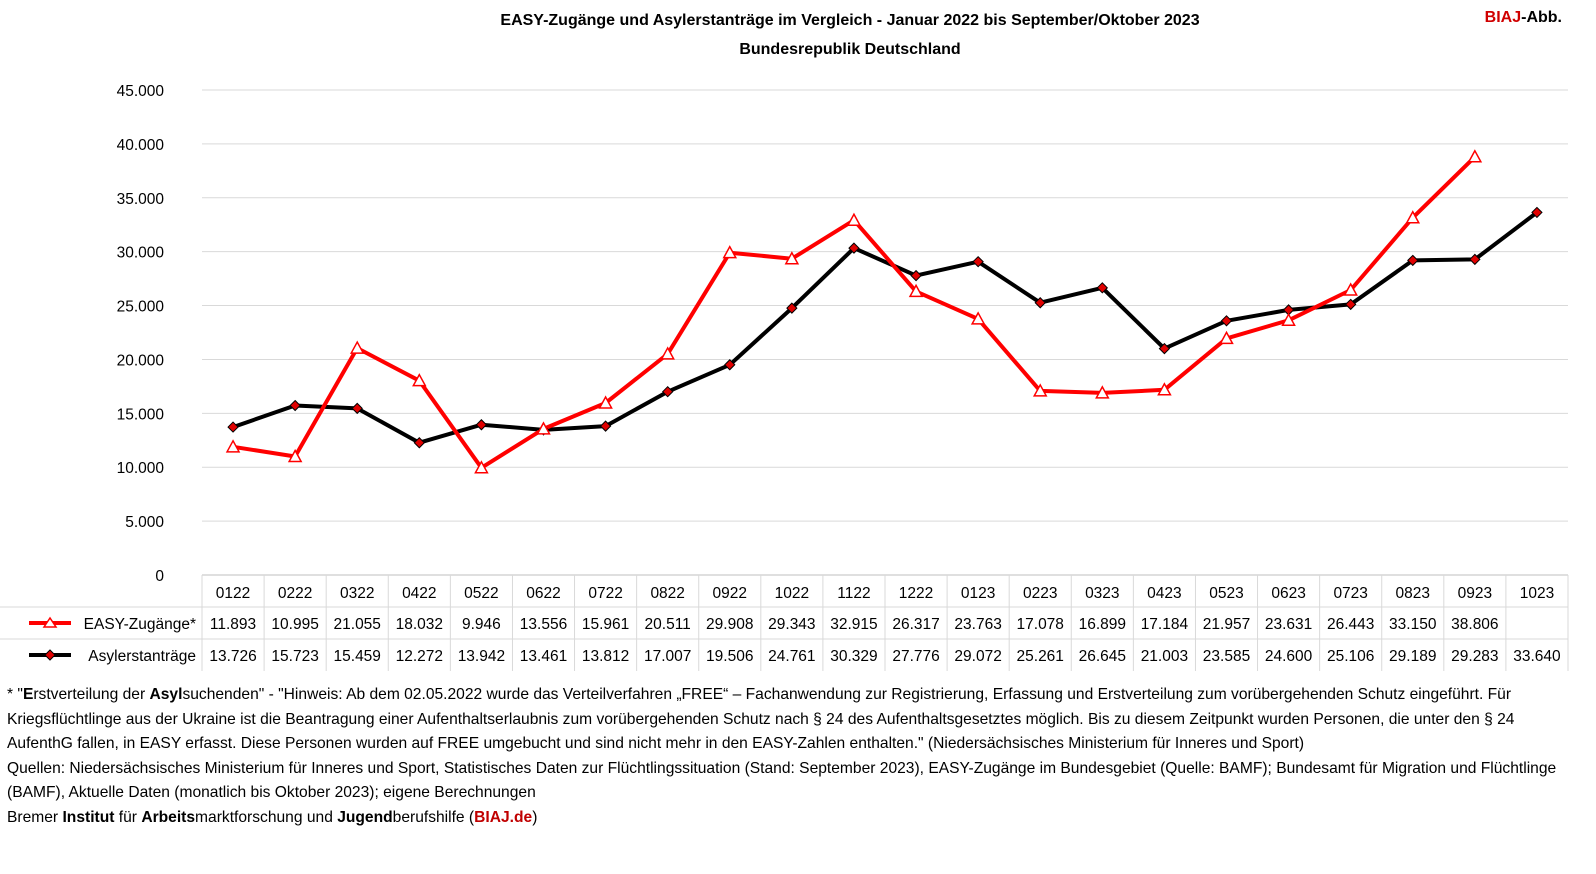 The height and width of the screenshot is (874, 1596). I want to click on data-label: 15.459, so click(357, 656).